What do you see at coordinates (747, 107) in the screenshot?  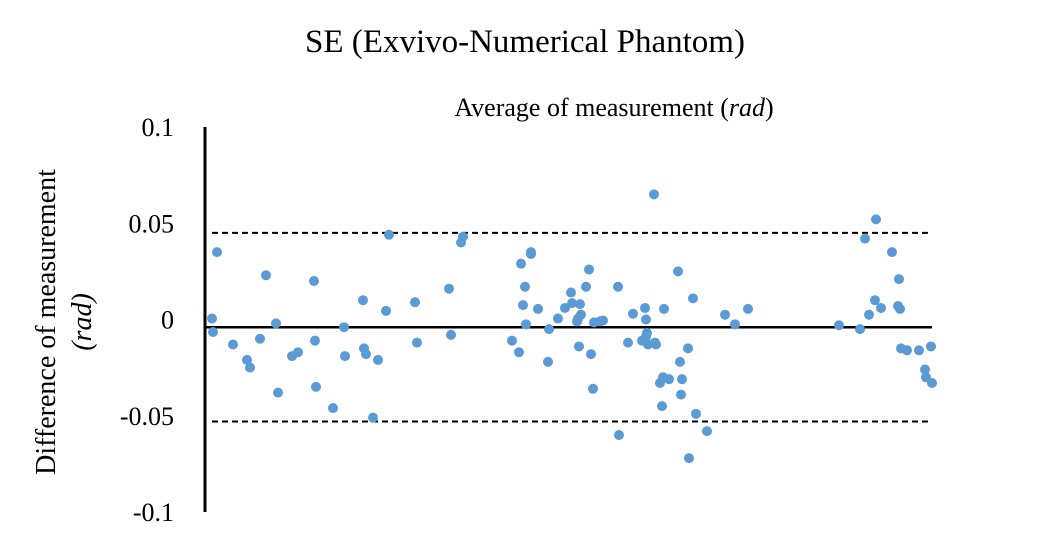 I see `x-axis-label-unit: rad` at bounding box center [747, 107].